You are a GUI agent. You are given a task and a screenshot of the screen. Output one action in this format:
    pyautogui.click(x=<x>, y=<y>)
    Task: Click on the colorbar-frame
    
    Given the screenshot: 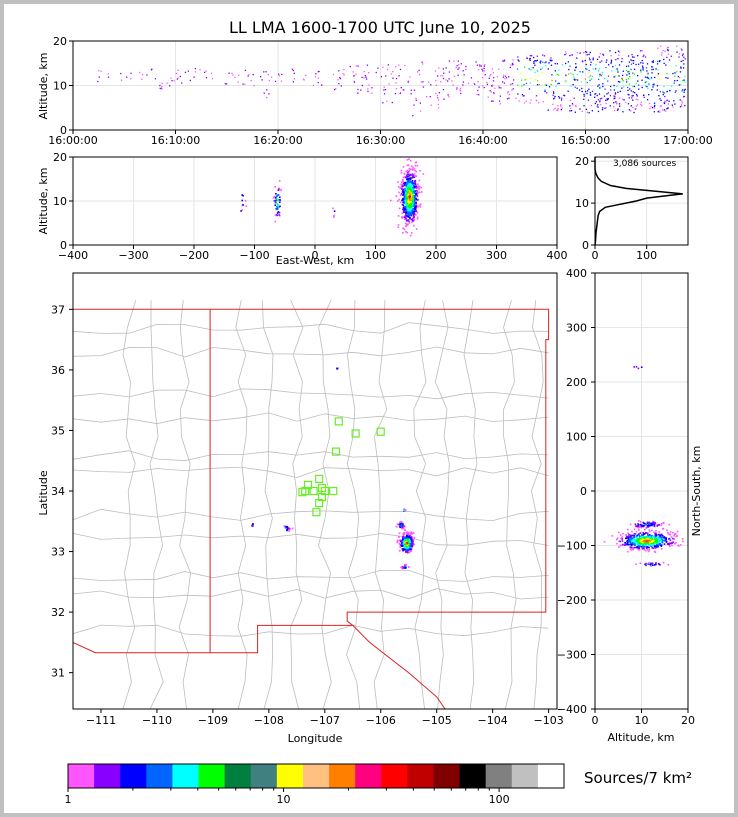 What is the action you would take?
    pyautogui.click(x=316, y=776)
    